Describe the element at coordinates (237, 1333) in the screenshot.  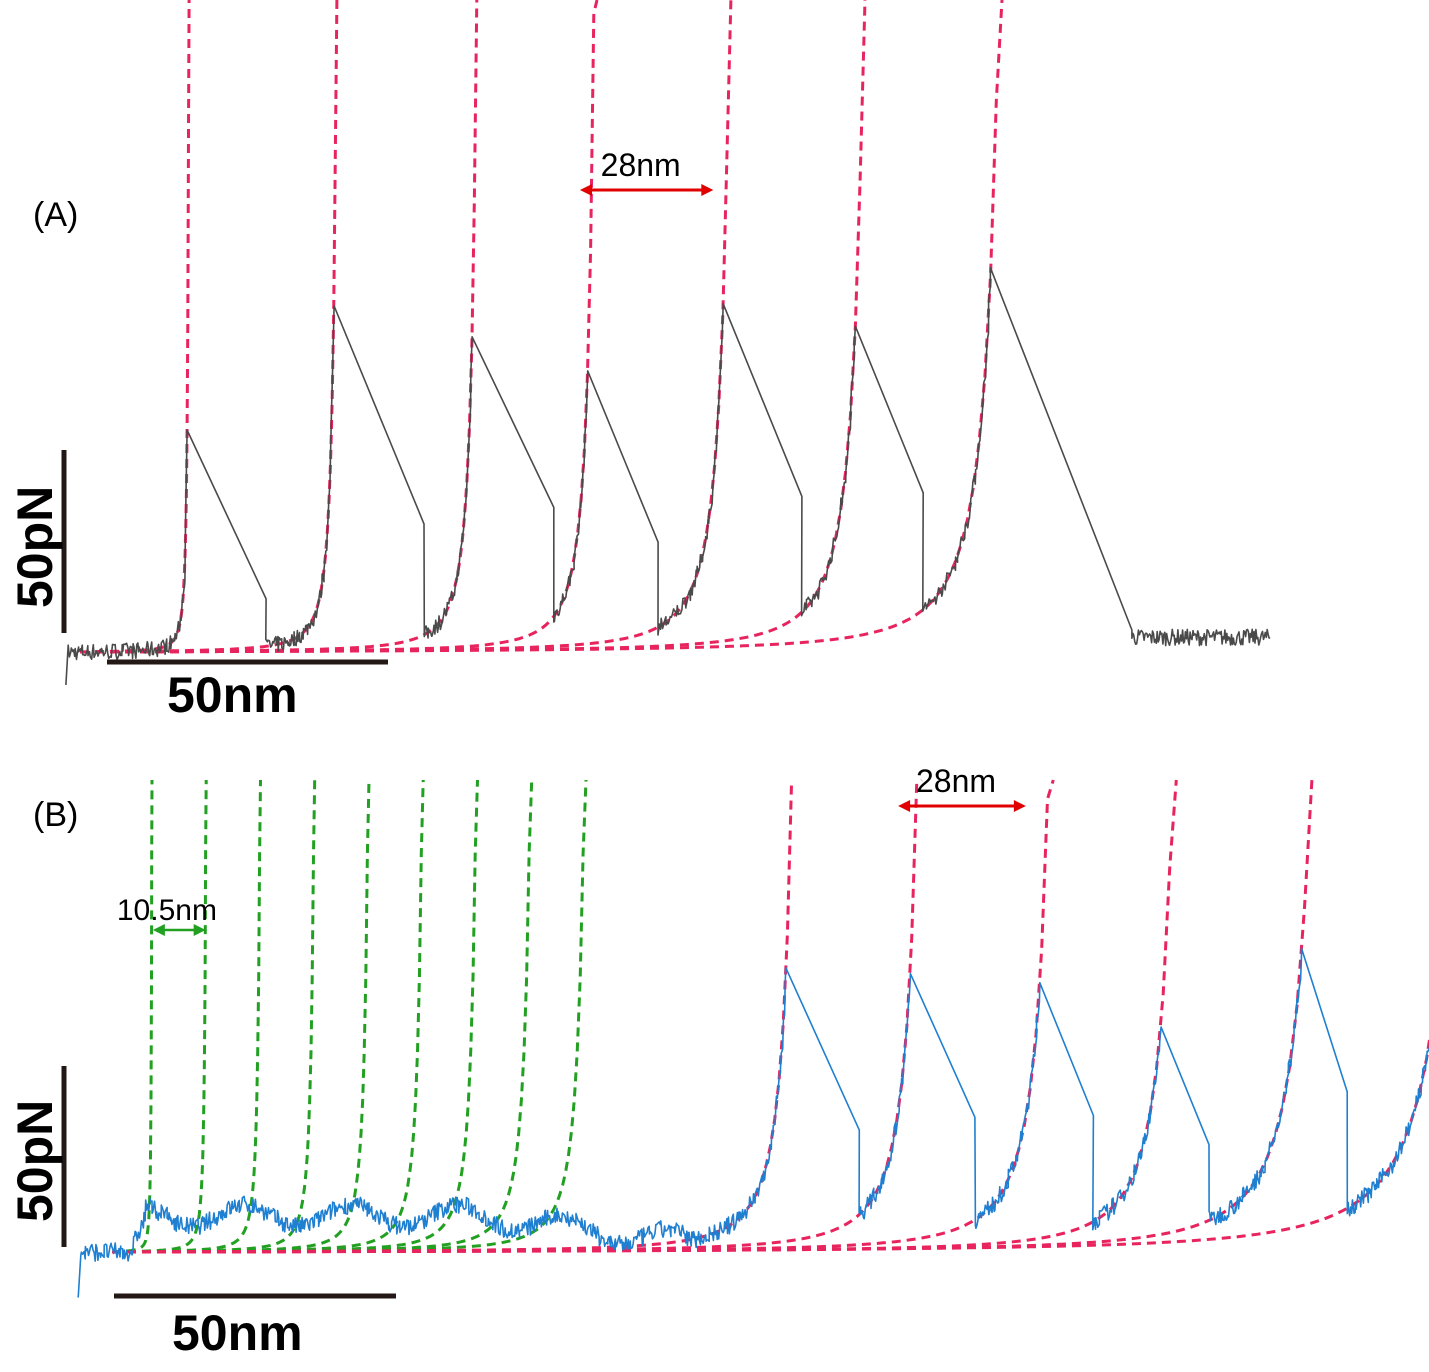
I see `distance-scale-label-b: 50nm` at that location.